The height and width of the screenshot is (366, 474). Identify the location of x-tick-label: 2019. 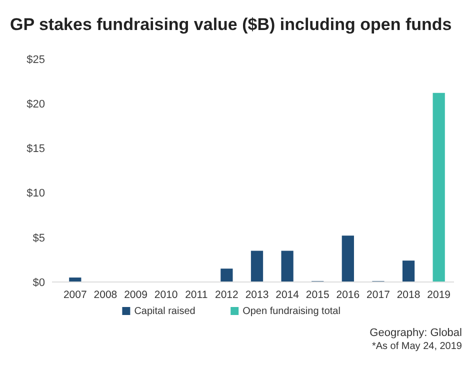
(439, 295).